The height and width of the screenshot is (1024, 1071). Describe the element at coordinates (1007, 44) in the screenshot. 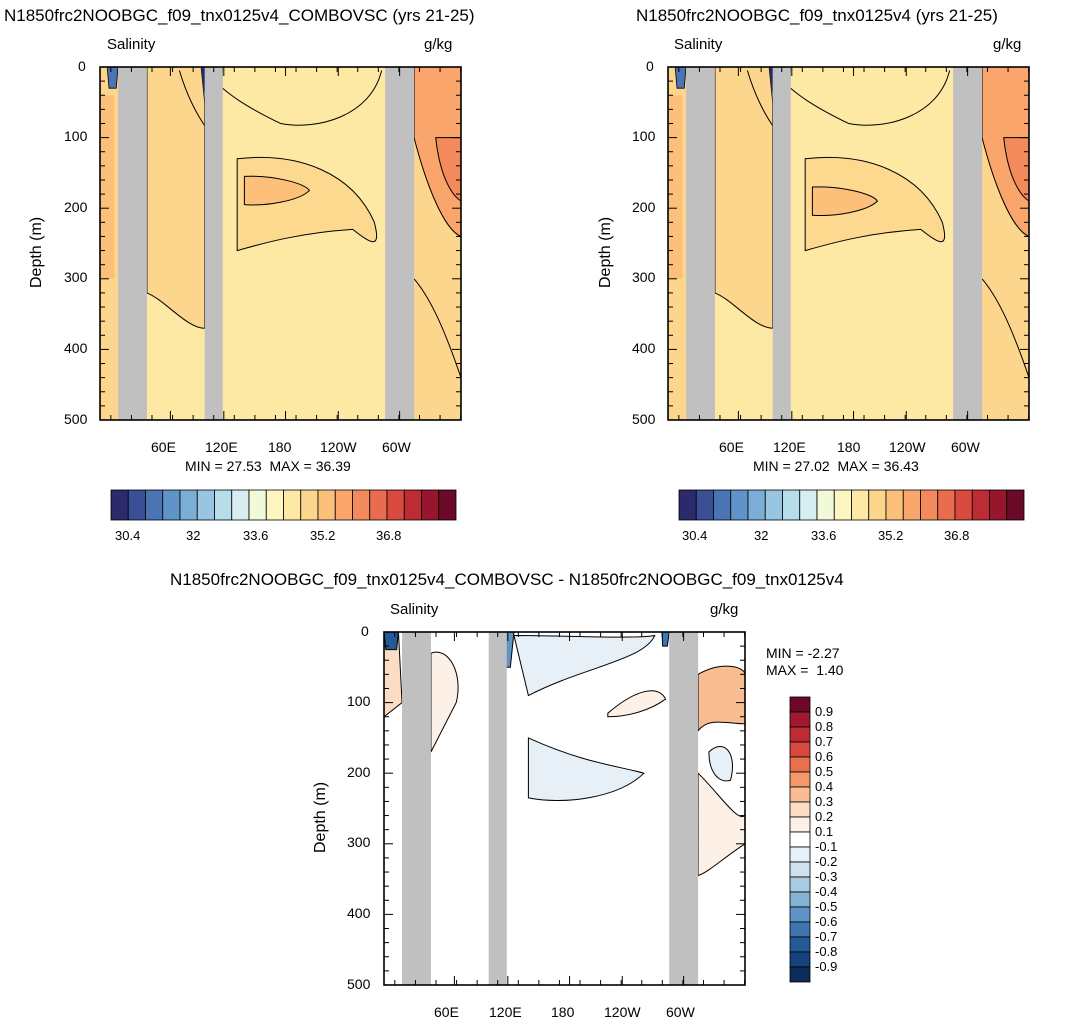

I see `panel-2-units-label: g/kg` at that location.